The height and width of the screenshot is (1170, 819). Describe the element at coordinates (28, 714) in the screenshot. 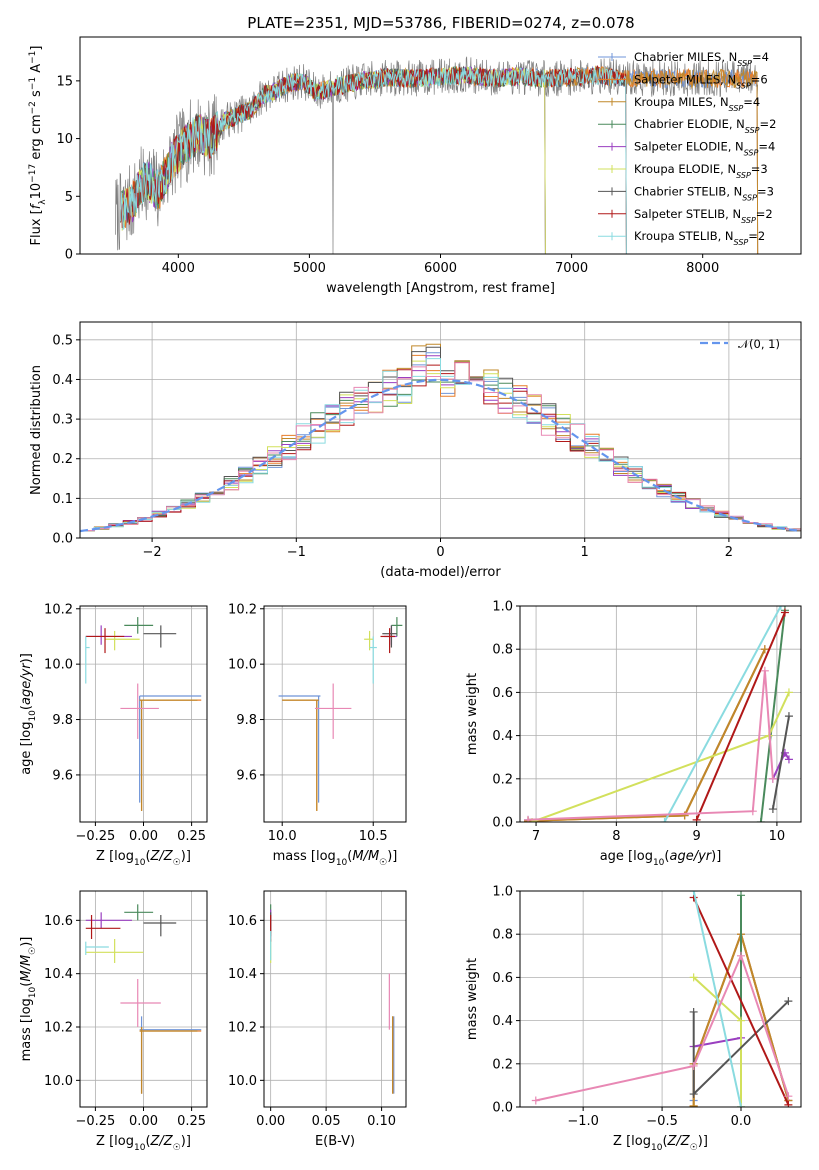

I see `y-axis-label: age [log10(age/yr)]` at that location.